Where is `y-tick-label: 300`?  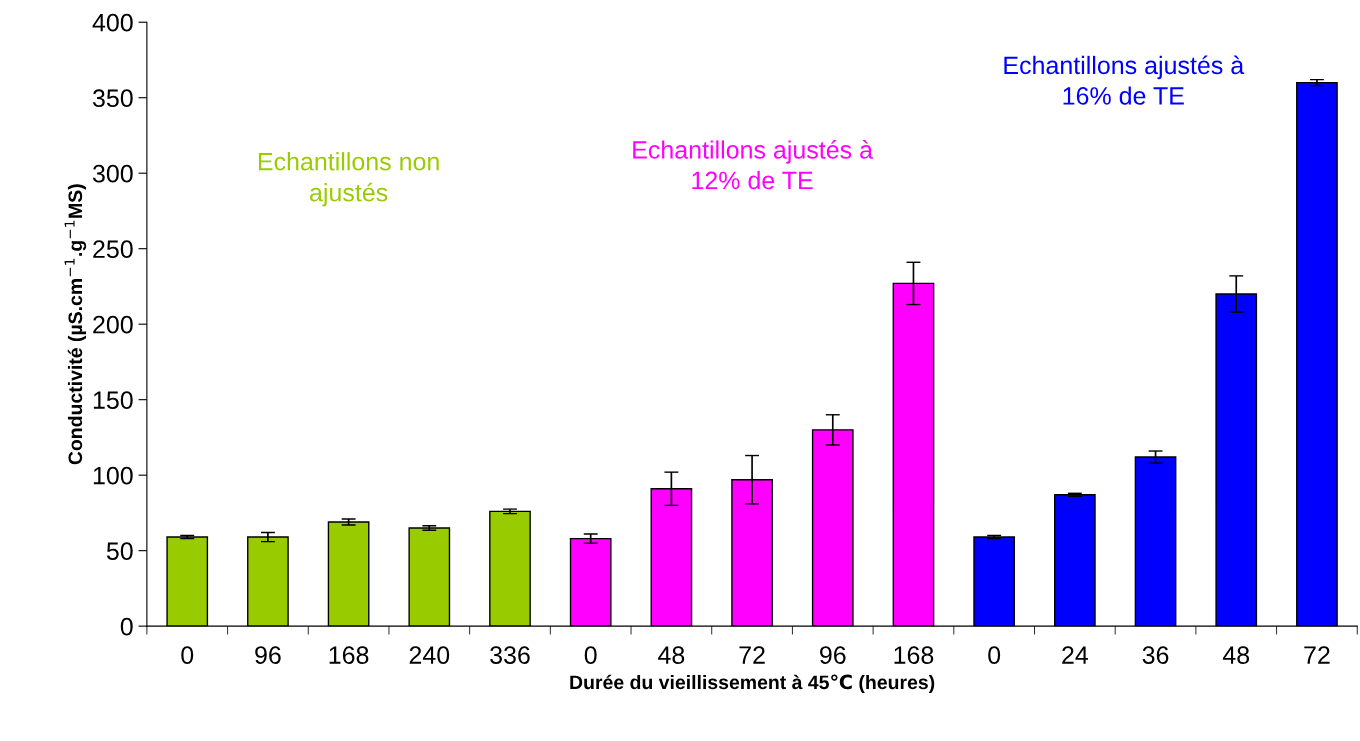
y-tick-label: 300 is located at coordinates (112, 173).